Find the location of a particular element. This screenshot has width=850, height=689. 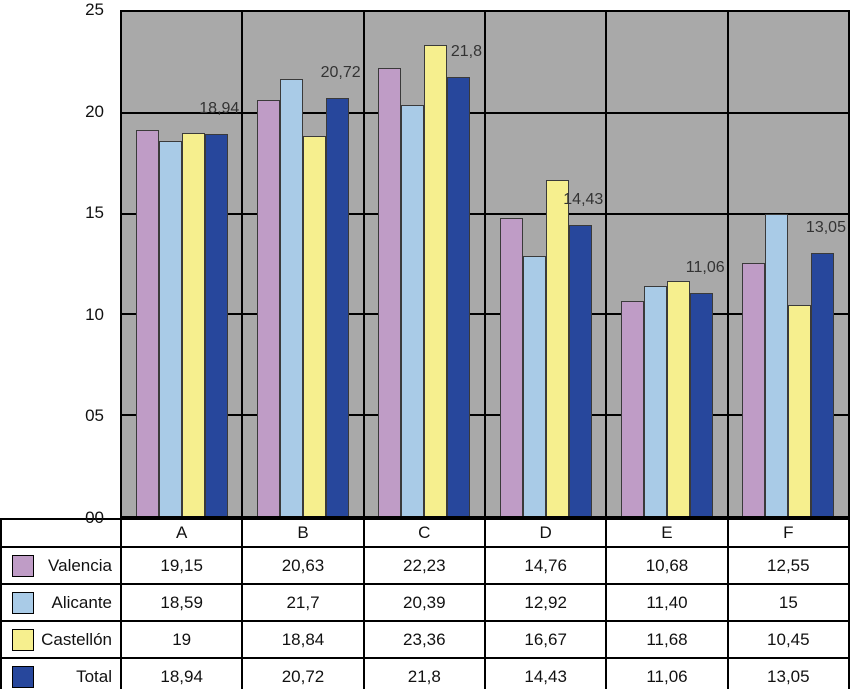

value-cell: 18,59 is located at coordinates (181, 602).